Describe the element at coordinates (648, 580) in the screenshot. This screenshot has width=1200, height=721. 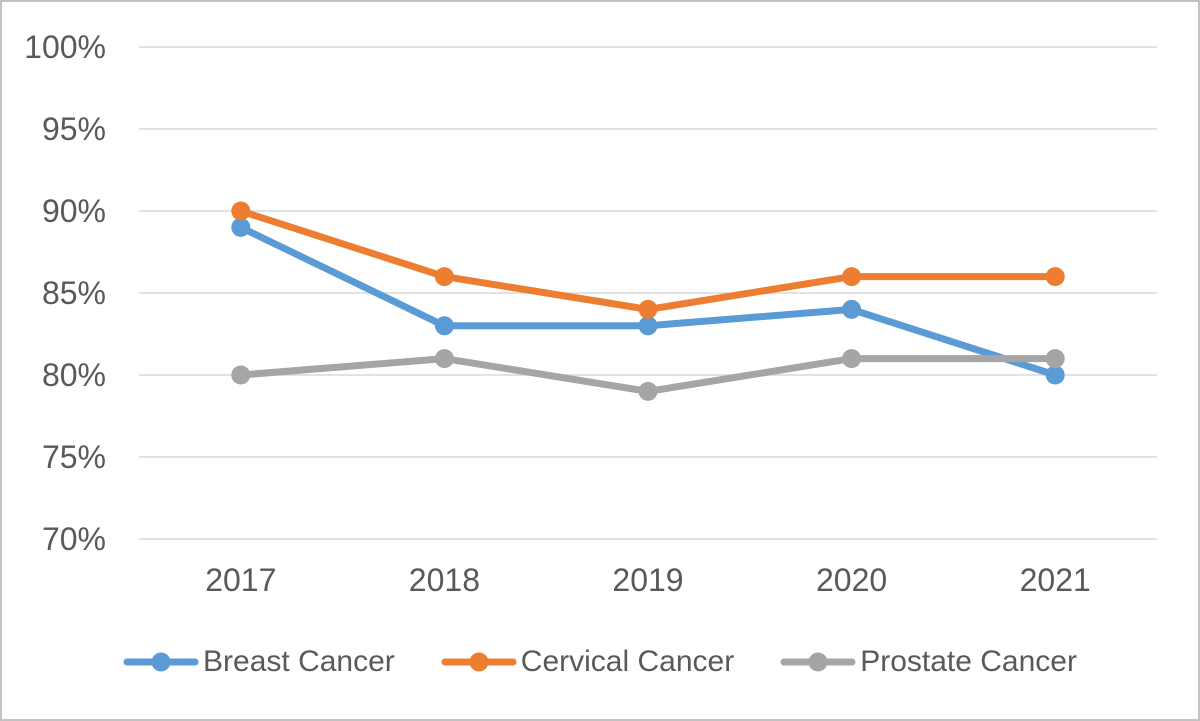
I see `x-tick-2019: 2019` at that location.